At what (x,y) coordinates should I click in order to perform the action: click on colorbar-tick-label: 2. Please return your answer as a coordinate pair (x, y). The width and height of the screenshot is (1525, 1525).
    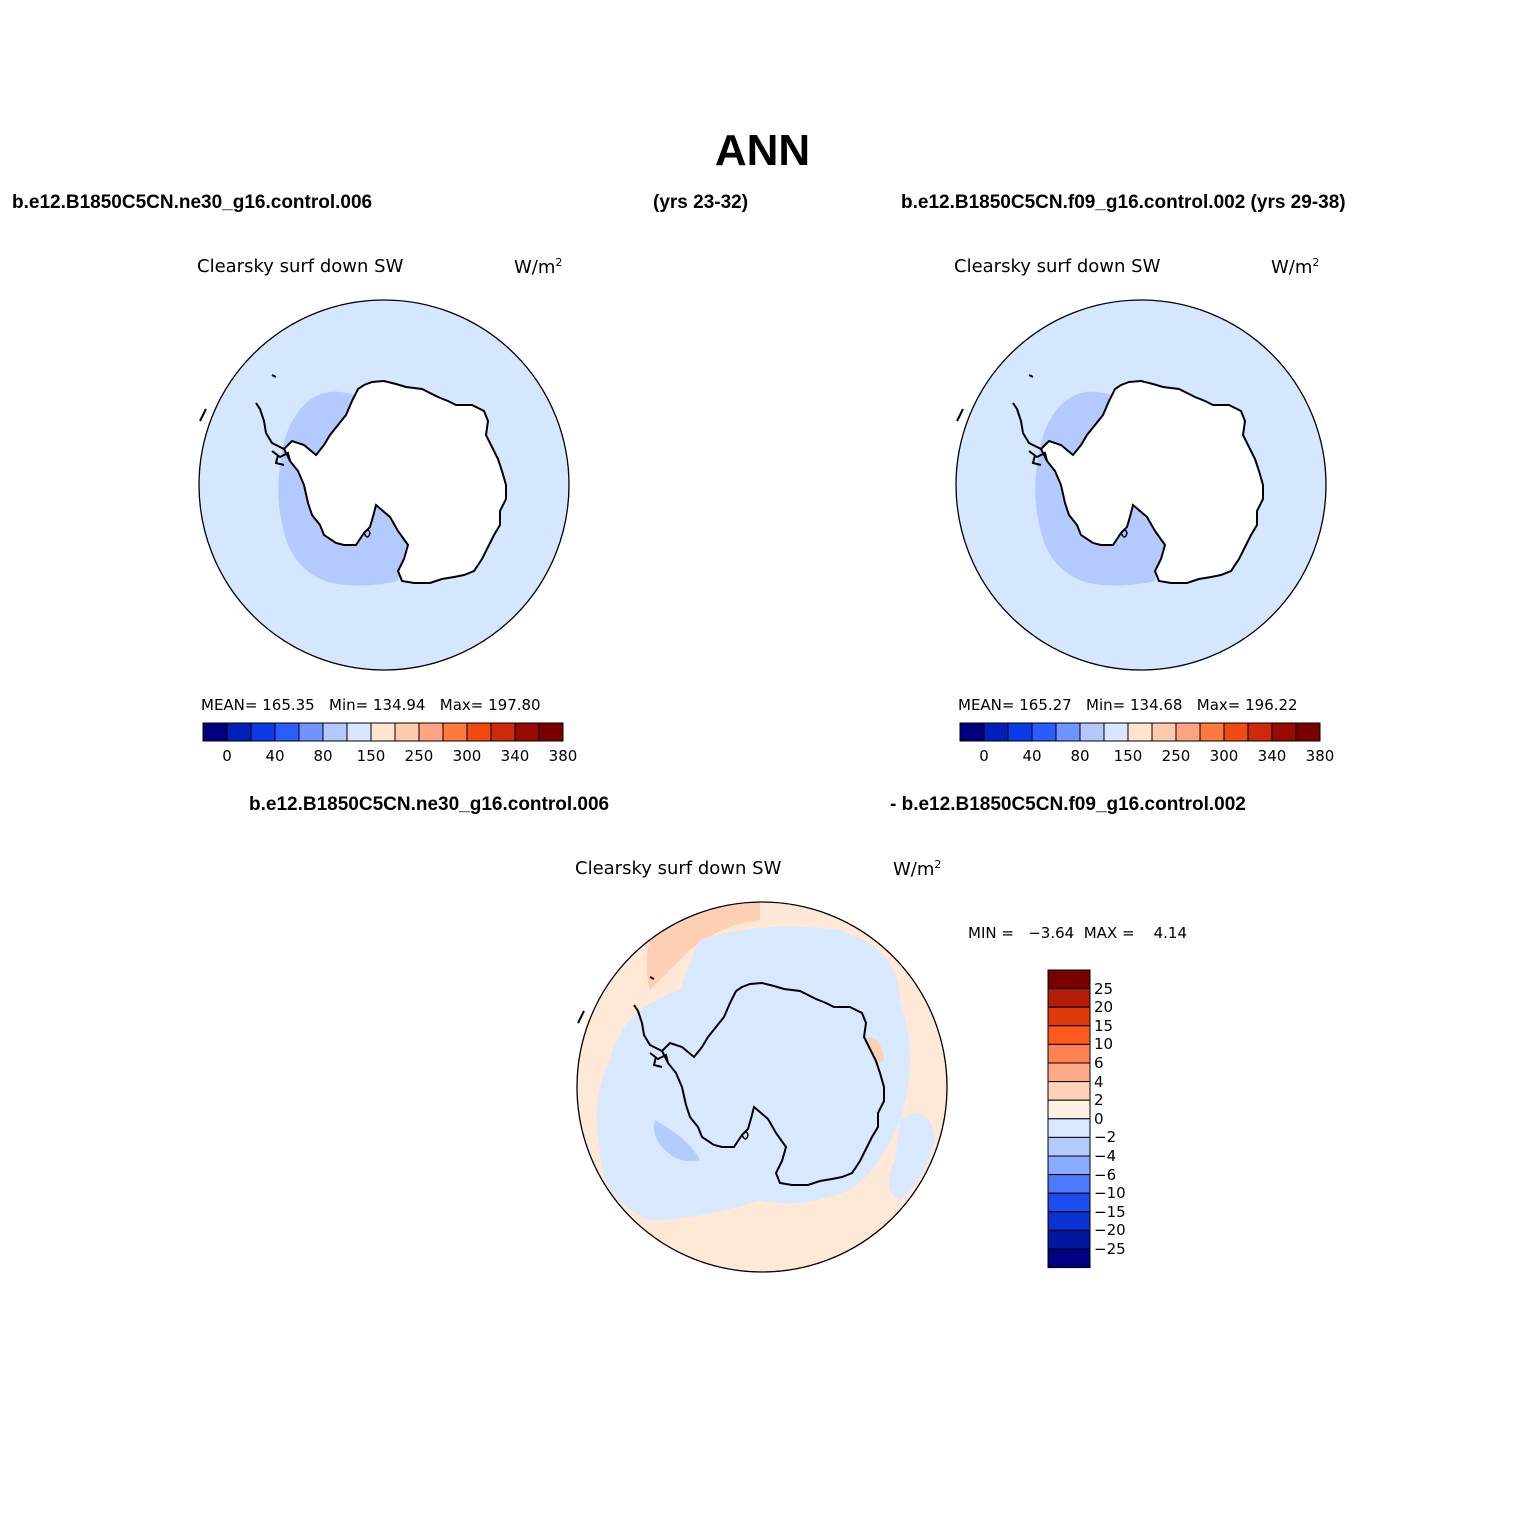
    Looking at the image, I should click on (1099, 1100).